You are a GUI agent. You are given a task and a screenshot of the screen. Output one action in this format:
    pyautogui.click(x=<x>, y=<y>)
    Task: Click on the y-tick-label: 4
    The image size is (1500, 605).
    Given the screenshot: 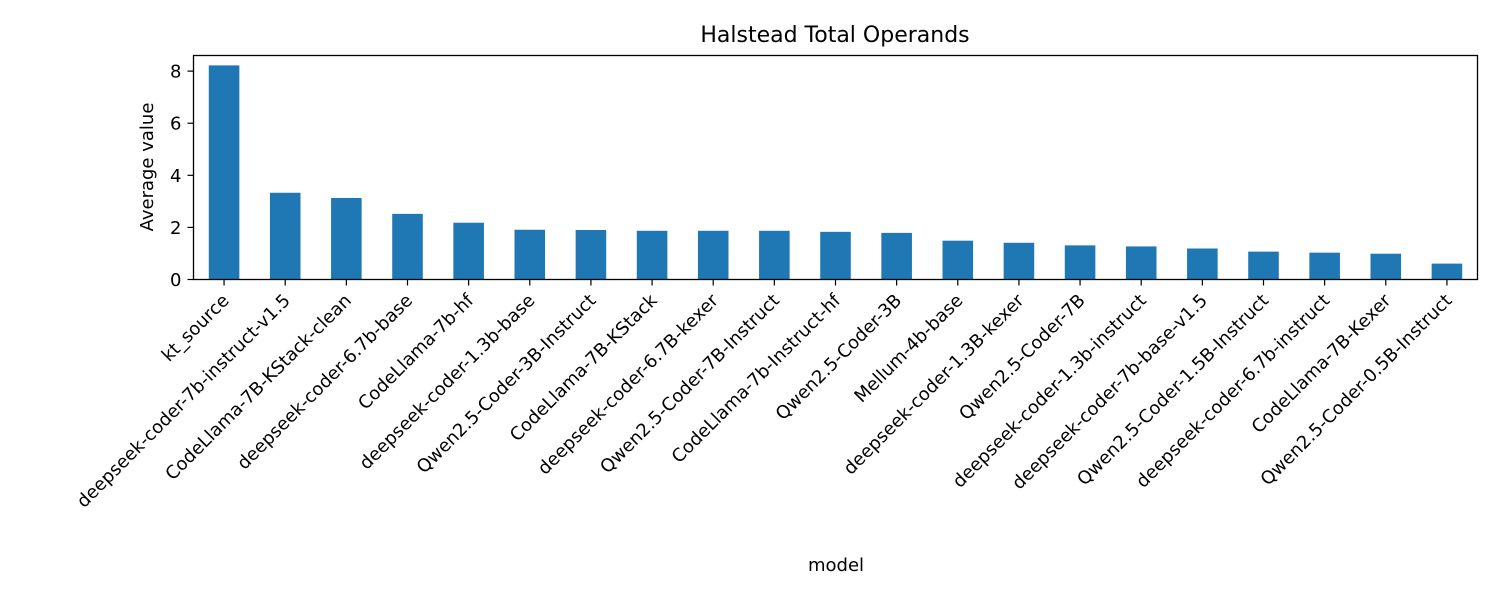 What is the action you would take?
    pyautogui.click(x=175, y=176)
    